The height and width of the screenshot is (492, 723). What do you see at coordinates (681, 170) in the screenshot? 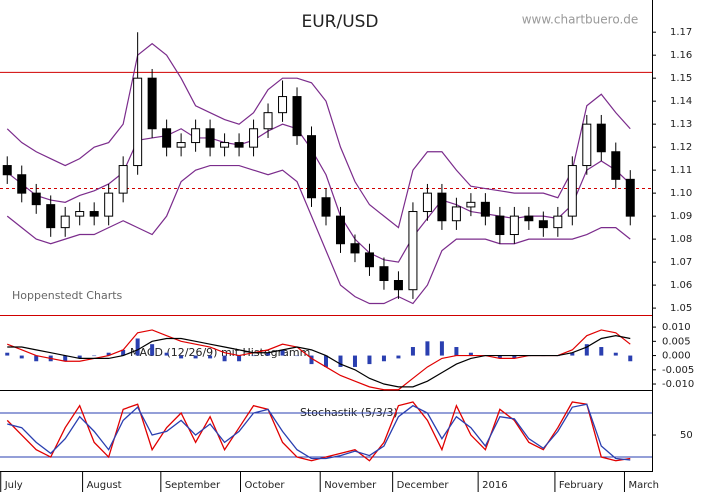
I see `y-tick-label: 1.11` at bounding box center [681, 170].